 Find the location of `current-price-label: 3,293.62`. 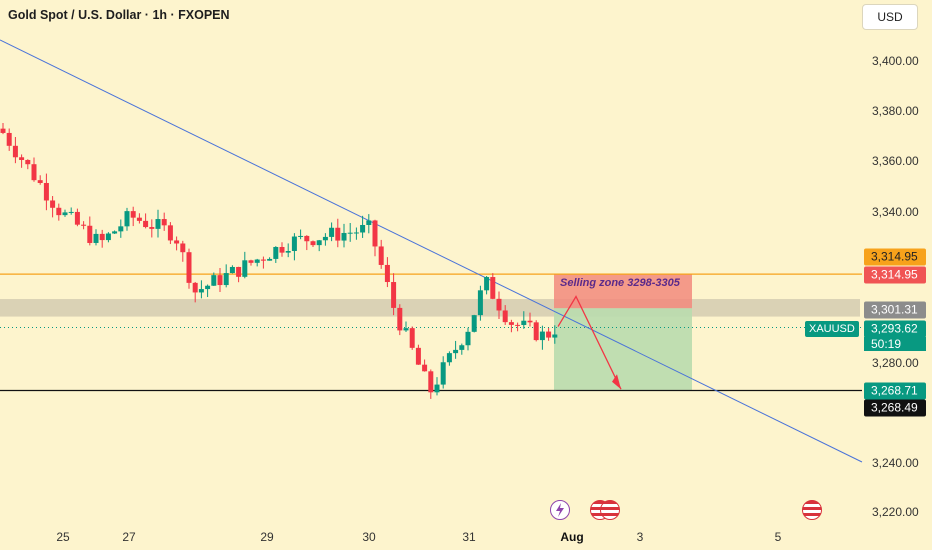

current-price-label: 3,293.62 is located at coordinates (895, 329).